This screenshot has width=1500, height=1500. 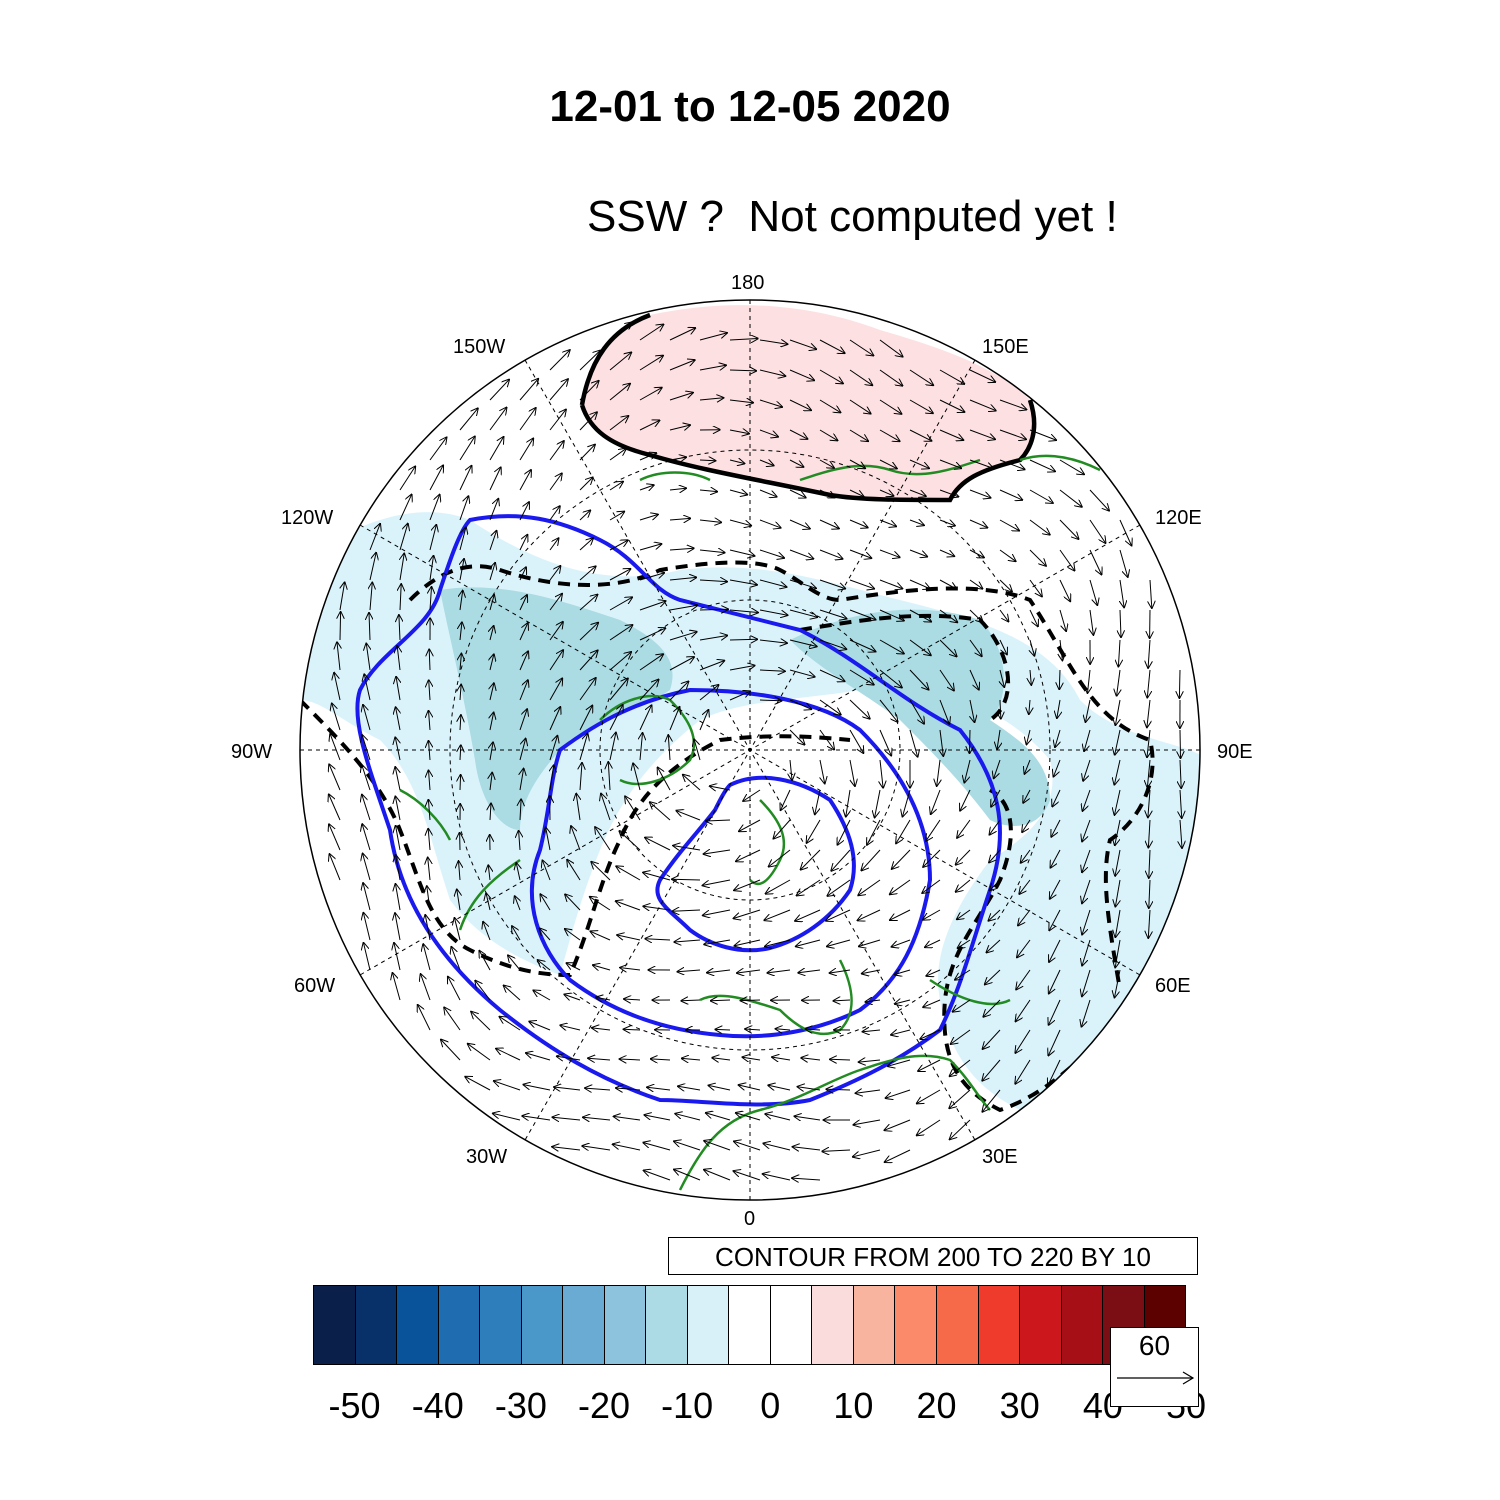 I want to click on lon-label-60e: 60E, so click(x=1173, y=986).